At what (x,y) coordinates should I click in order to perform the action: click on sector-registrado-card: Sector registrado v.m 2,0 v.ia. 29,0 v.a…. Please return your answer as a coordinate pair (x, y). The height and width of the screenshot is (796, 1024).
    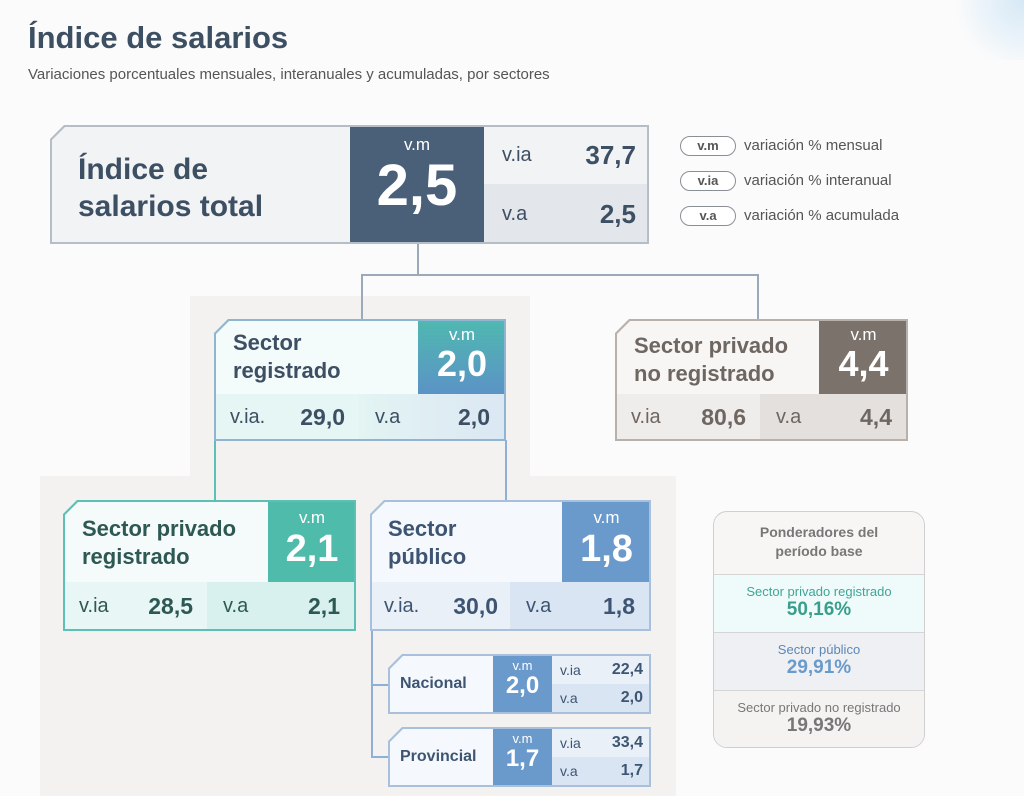
    Looking at the image, I should click on (360, 380).